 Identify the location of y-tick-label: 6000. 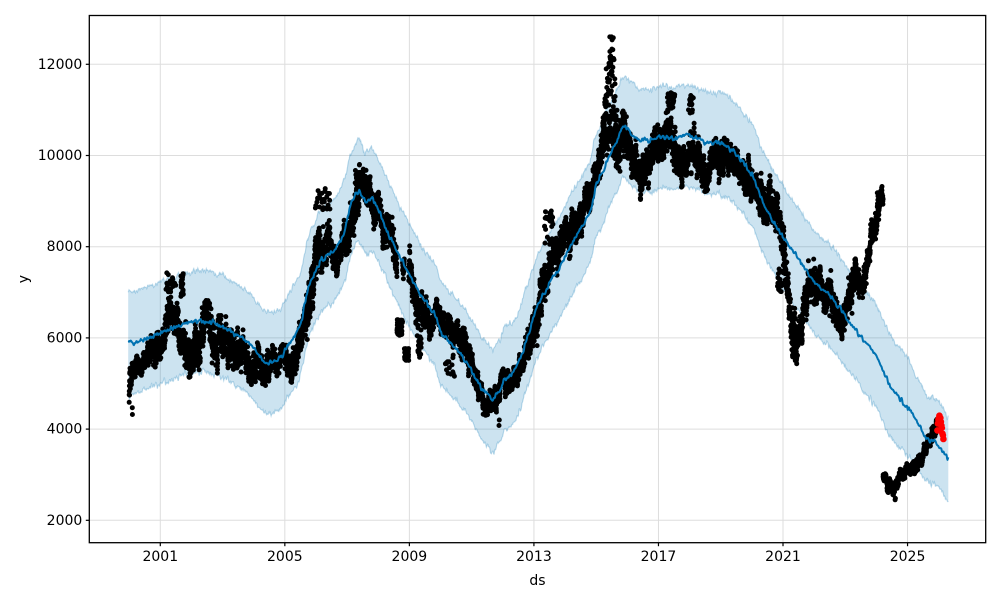
(65, 338).